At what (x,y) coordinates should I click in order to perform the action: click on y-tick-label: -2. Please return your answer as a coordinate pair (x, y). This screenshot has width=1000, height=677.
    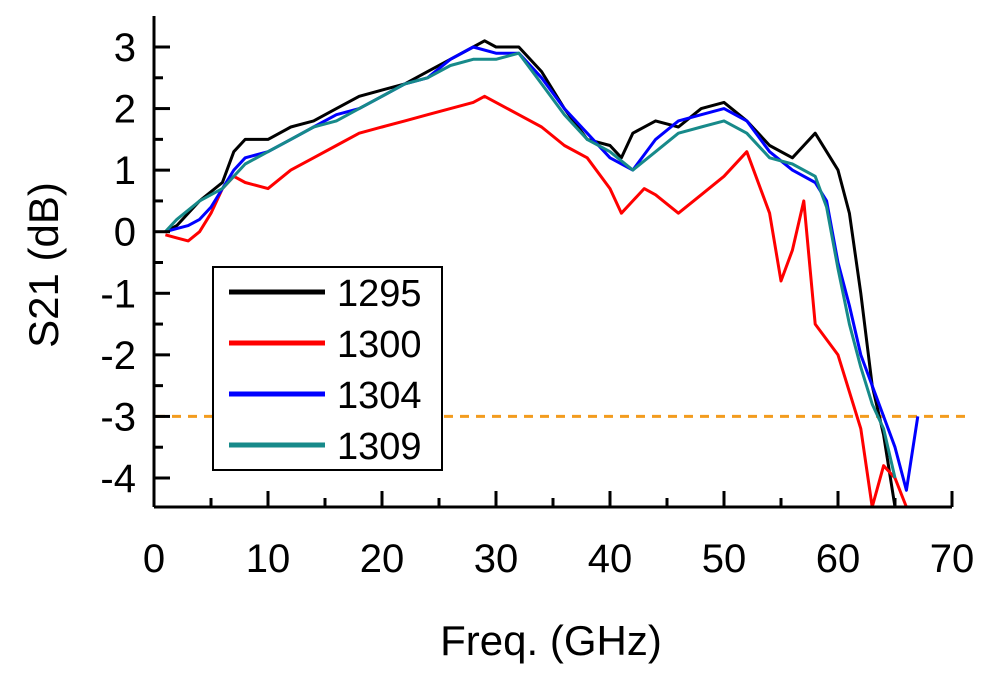
    Looking at the image, I should click on (118, 356).